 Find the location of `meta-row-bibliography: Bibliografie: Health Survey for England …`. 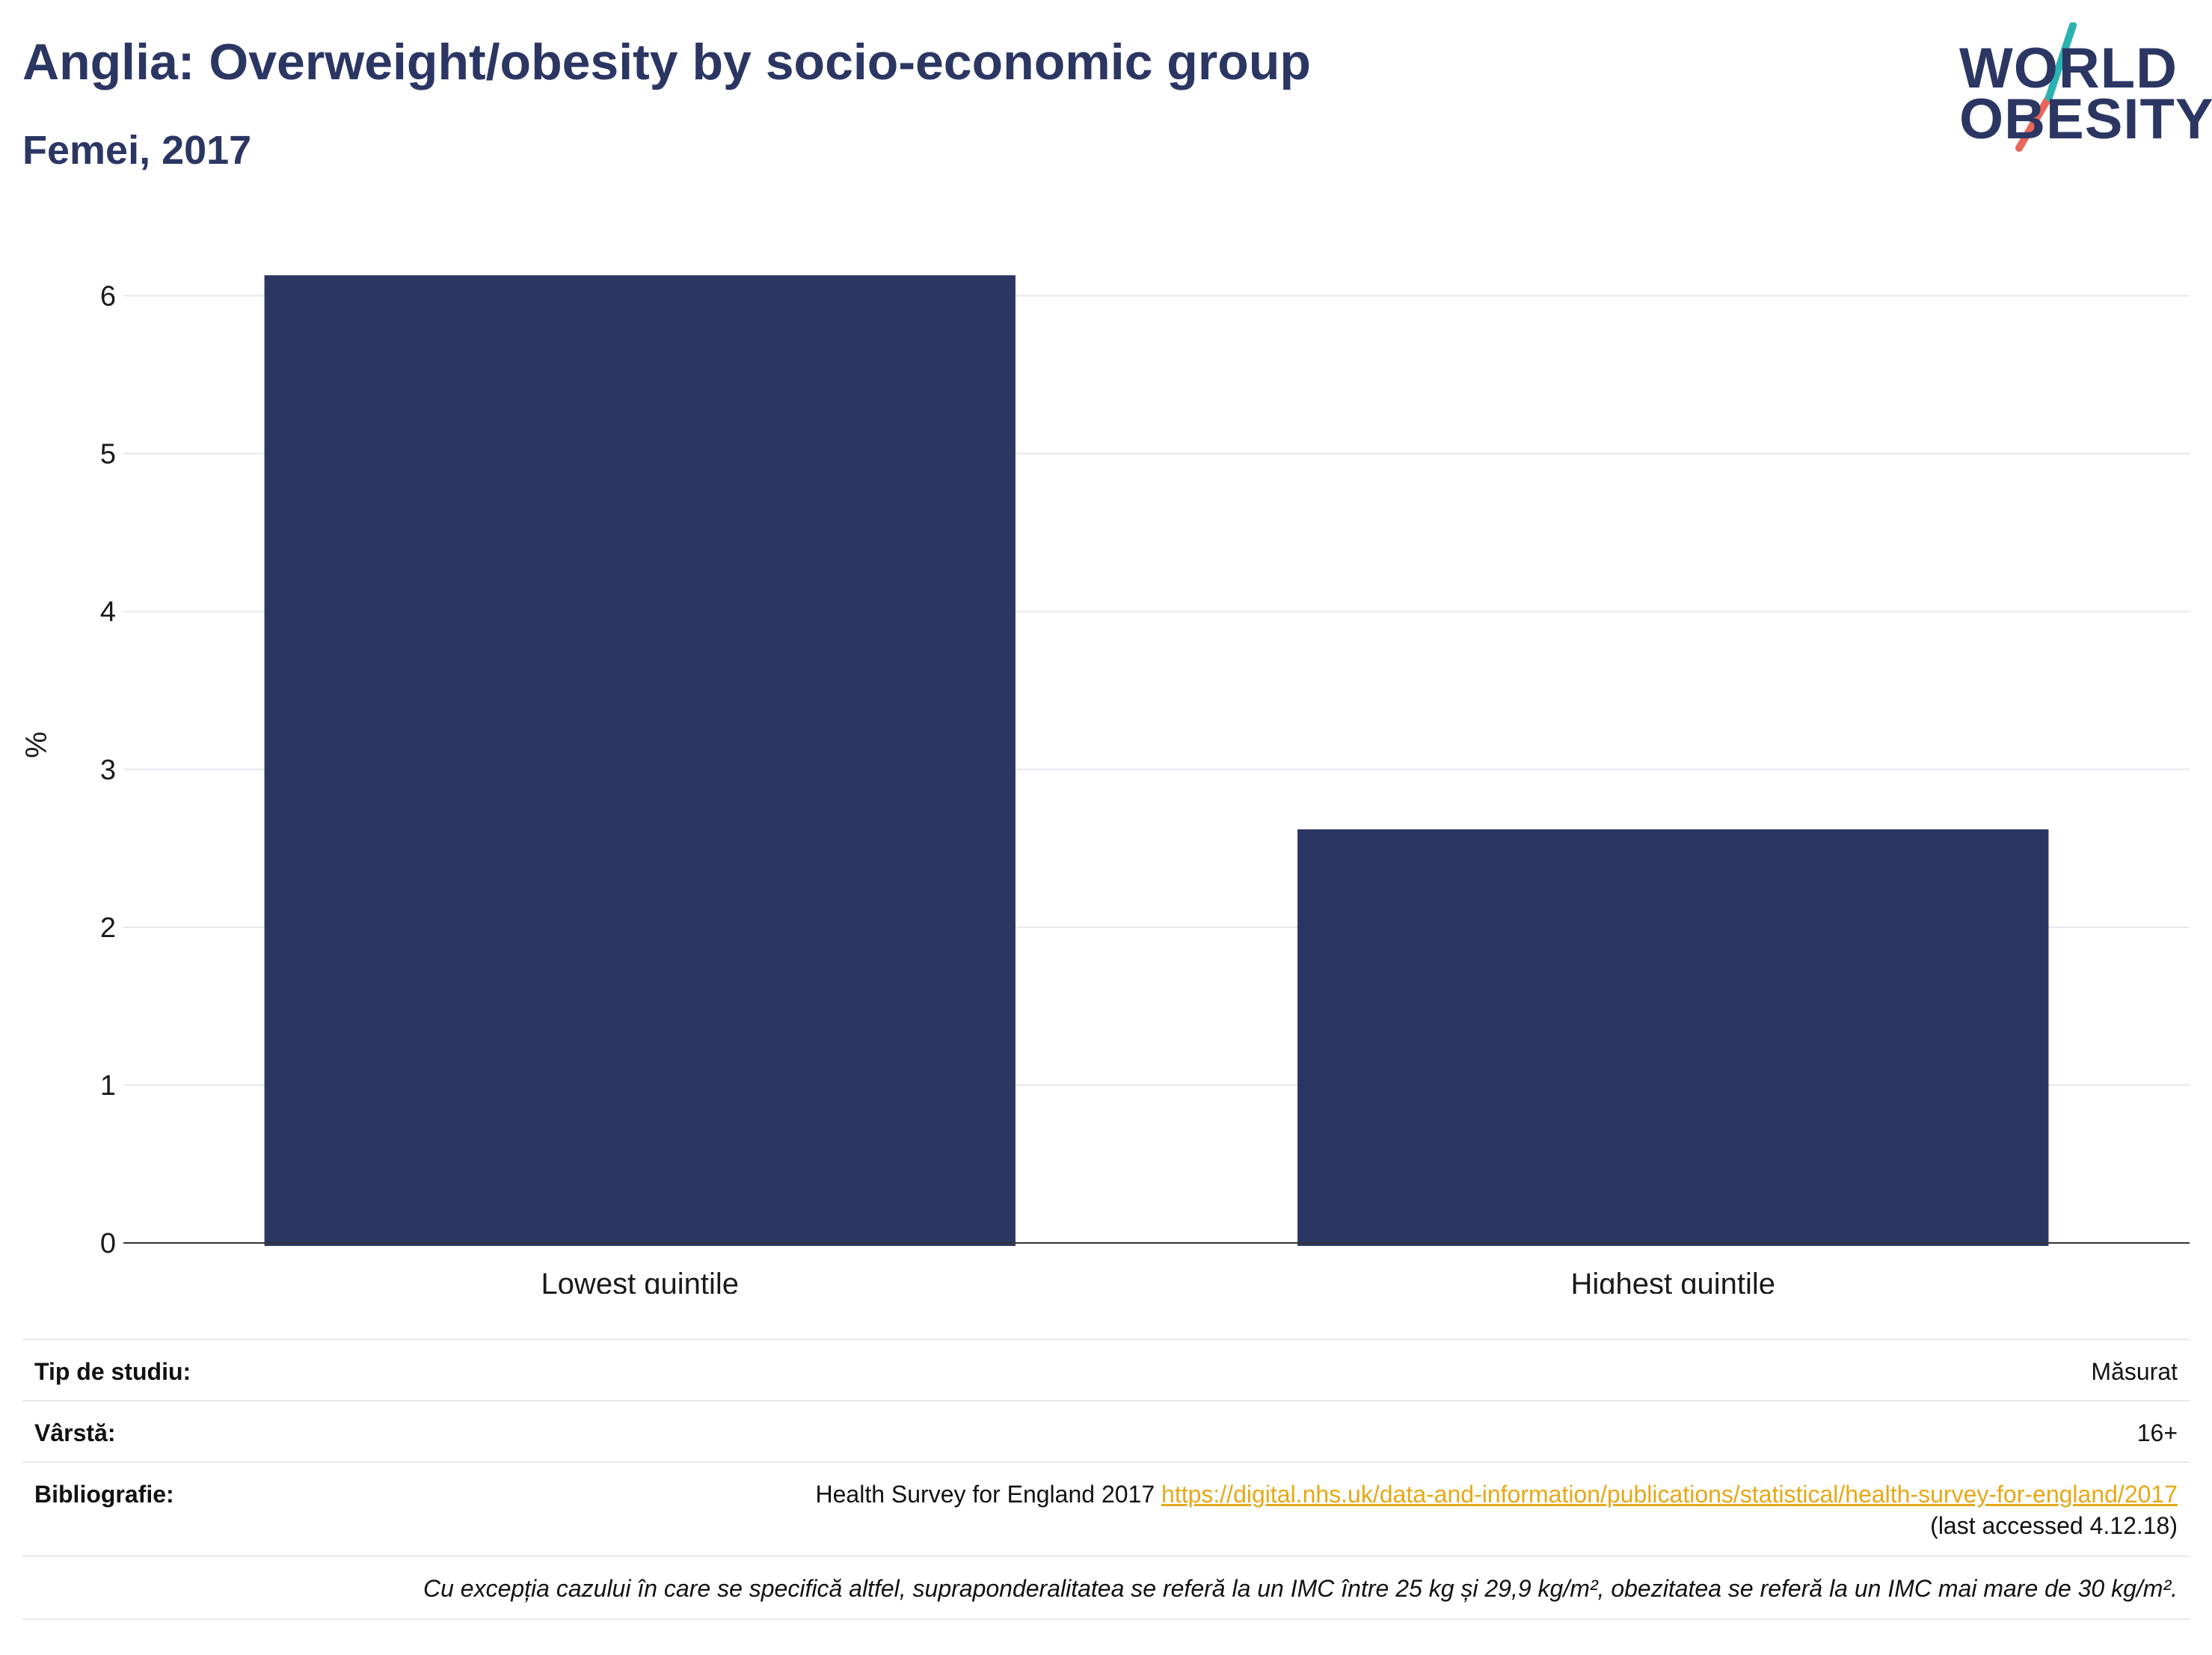

meta-row-bibliography: Bibliografie: Health Survey for England … is located at coordinates (1106, 1509).